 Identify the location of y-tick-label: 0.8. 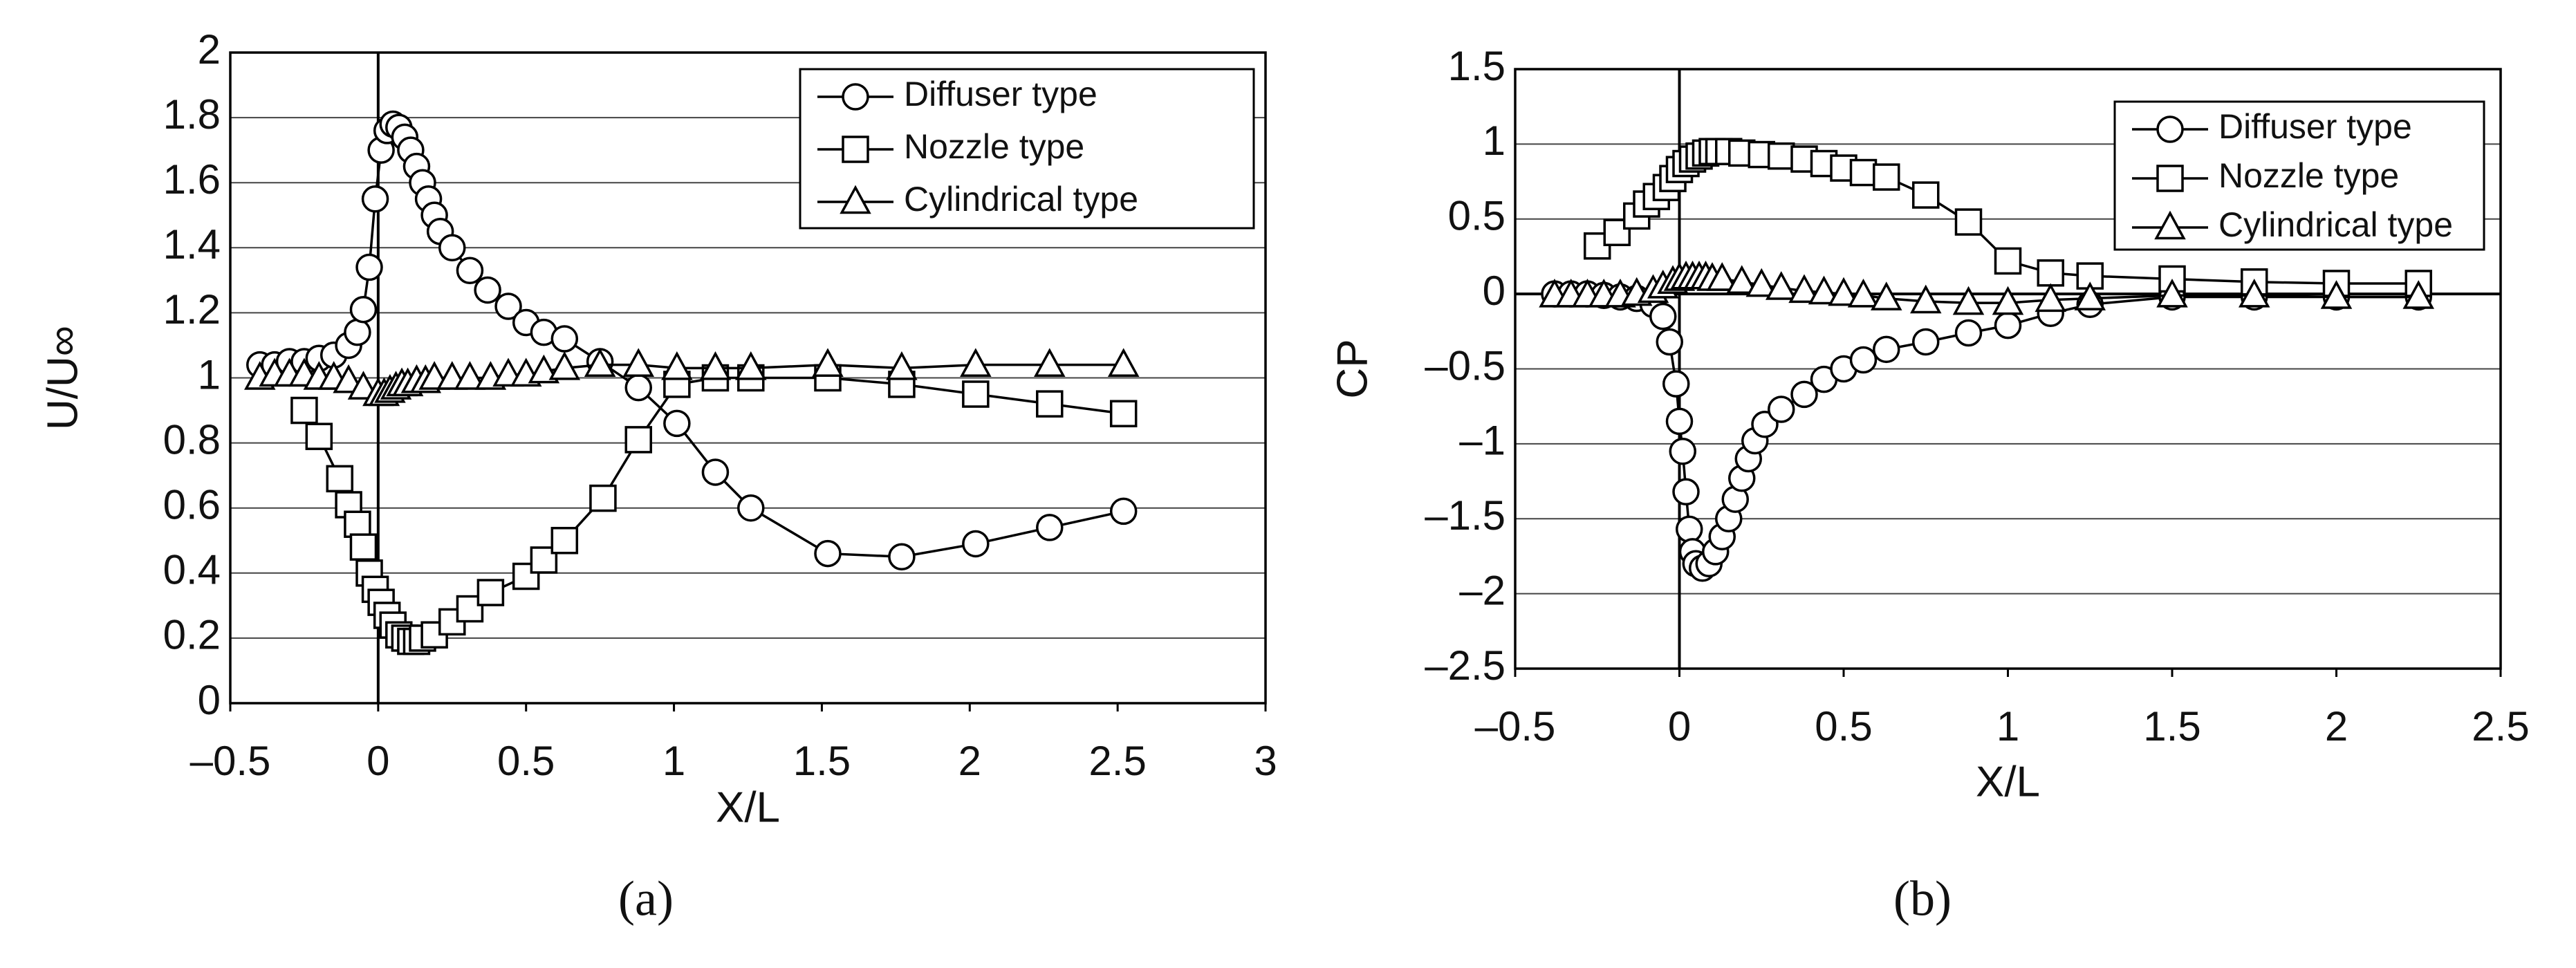
(192, 439).